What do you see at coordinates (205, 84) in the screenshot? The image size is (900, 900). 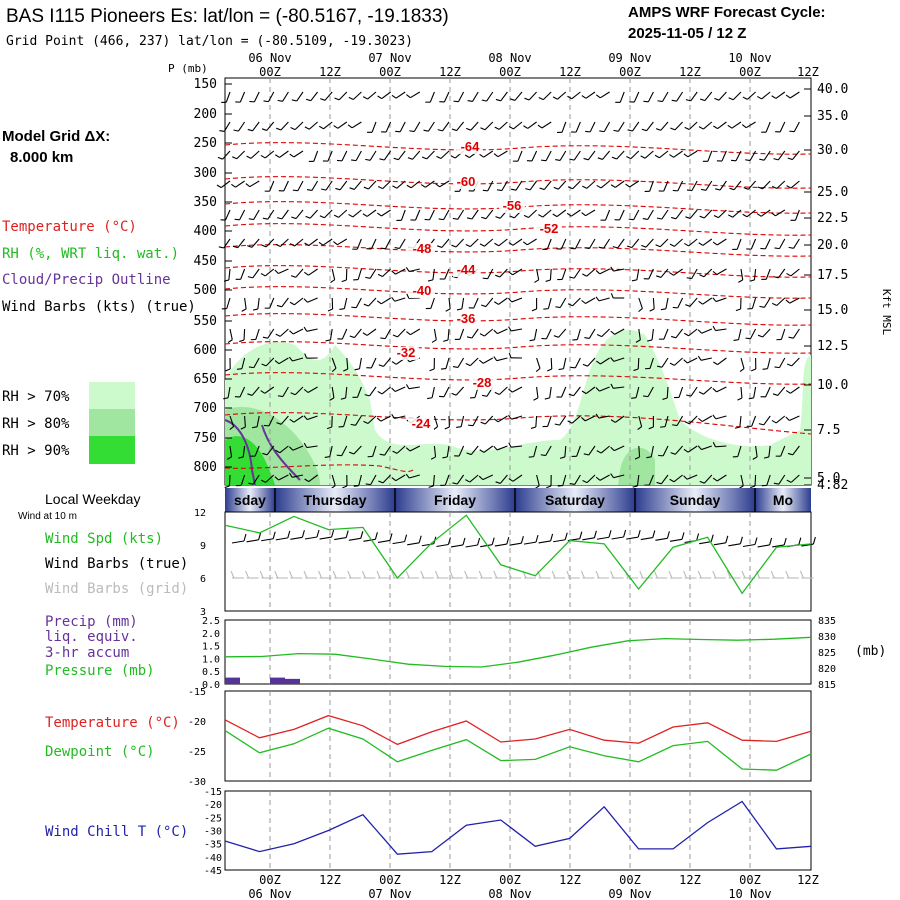 I see `pressure-tick-label: 150` at bounding box center [205, 84].